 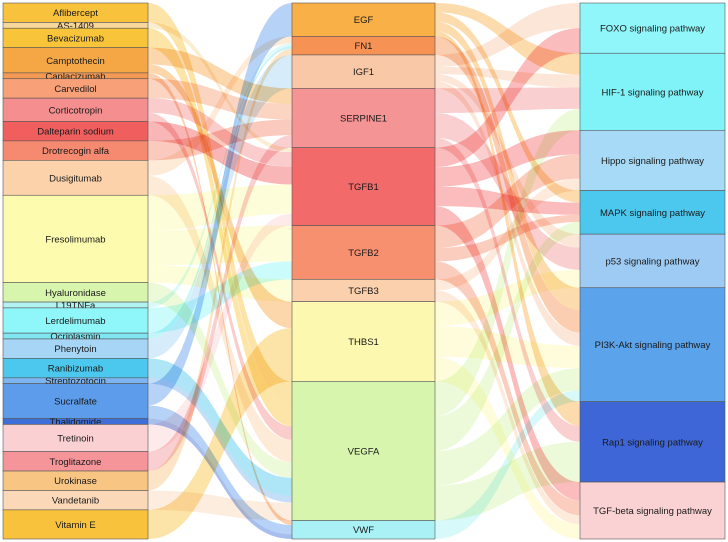 I want to click on link-g3-p6, so click(x=507, y=213).